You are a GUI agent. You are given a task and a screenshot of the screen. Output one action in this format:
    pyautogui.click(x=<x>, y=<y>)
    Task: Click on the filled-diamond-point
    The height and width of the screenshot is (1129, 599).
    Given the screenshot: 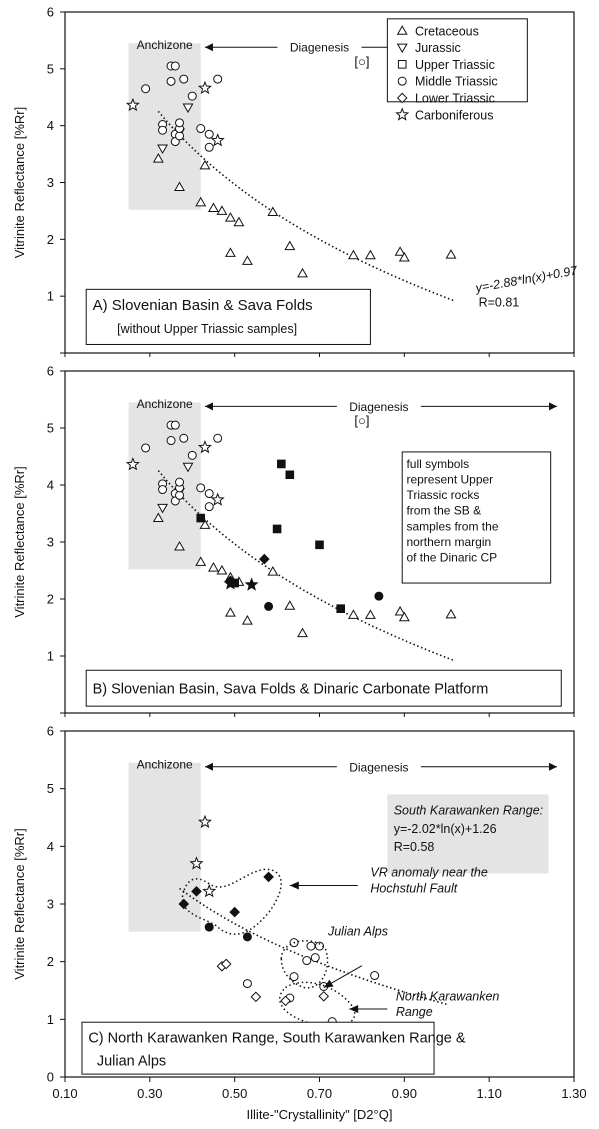 What is the action you would take?
    pyautogui.click(x=196, y=891)
    